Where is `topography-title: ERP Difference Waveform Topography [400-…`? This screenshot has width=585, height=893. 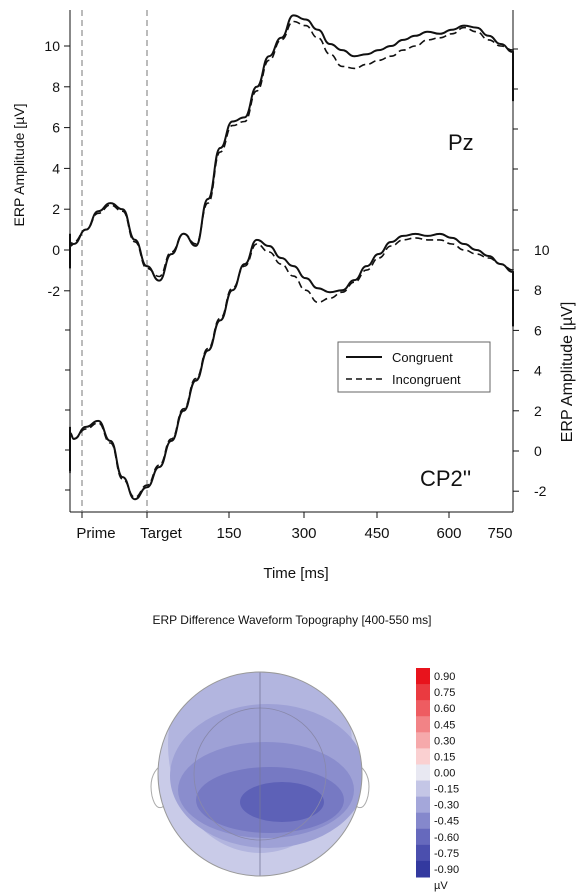 topography-title: ERP Difference Waveform Topography [400-… is located at coordinates (291, 620).